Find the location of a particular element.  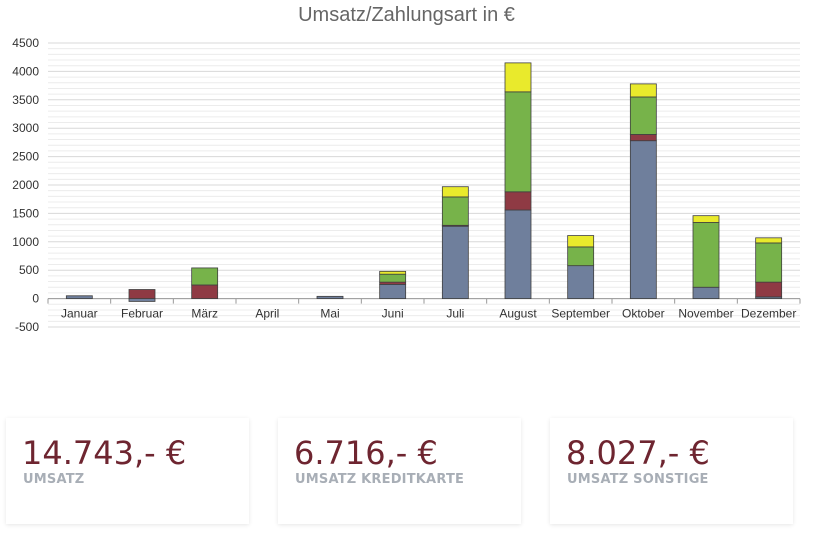

card-umsatz: 14.743,- € UMSATZ is located at coordinates (127, 471).